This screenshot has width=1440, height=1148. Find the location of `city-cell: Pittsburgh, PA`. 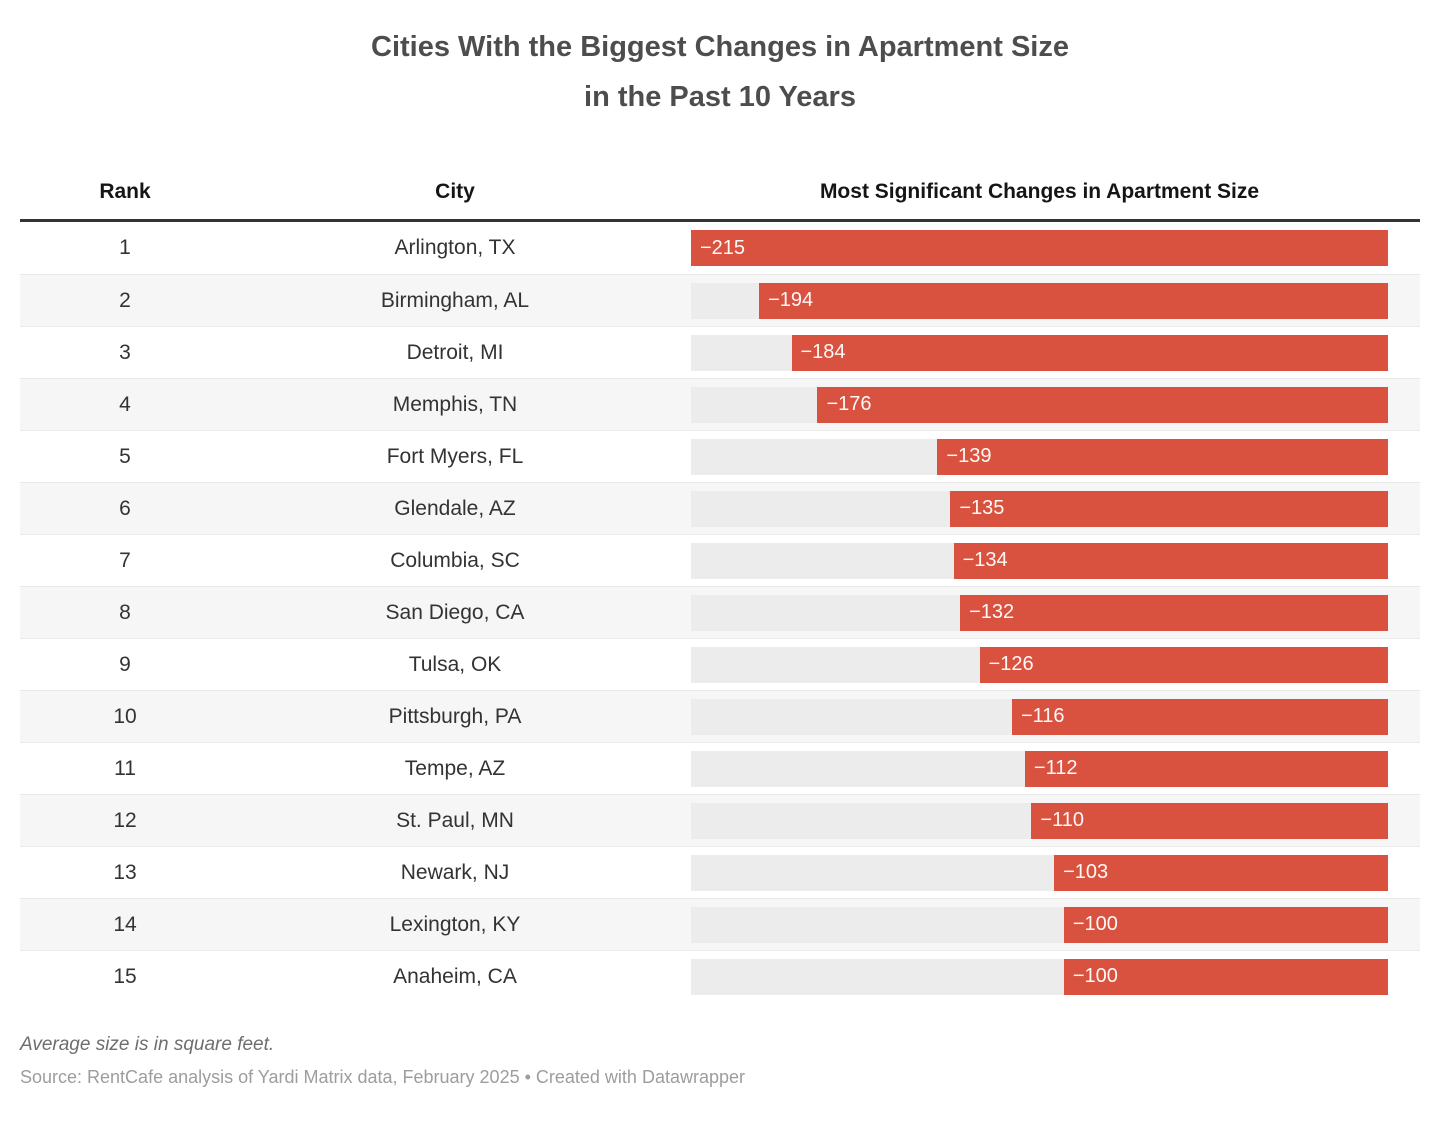

city-cell: Pittsburgh, PA is located at coordinates (455, 716).